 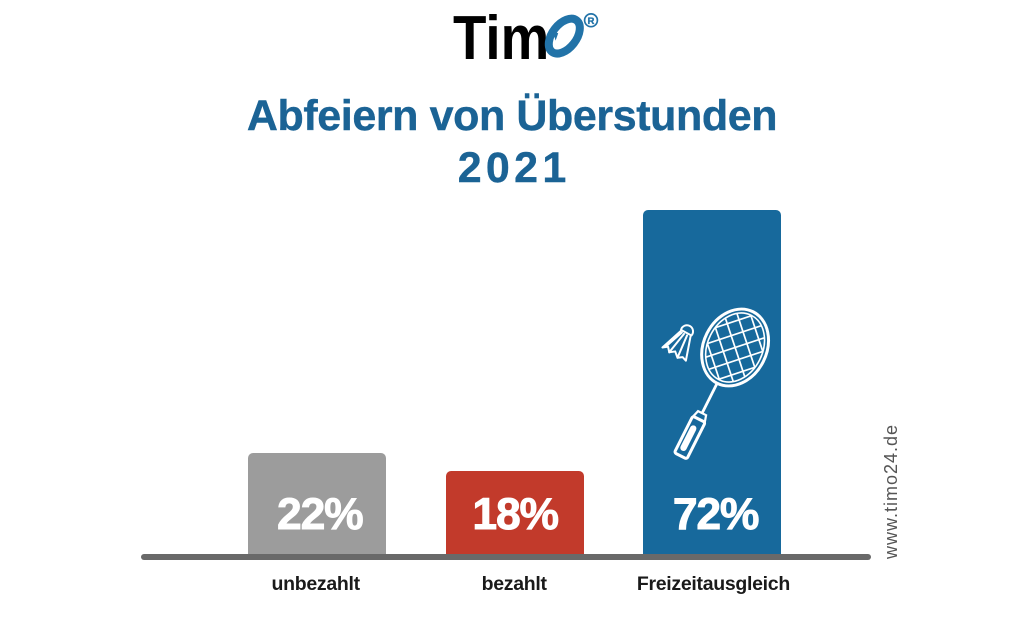 What do you see at coordinates (501, 38) in the screenshot?
I see `svg-text: Tim` at bounding box center [501, 38].